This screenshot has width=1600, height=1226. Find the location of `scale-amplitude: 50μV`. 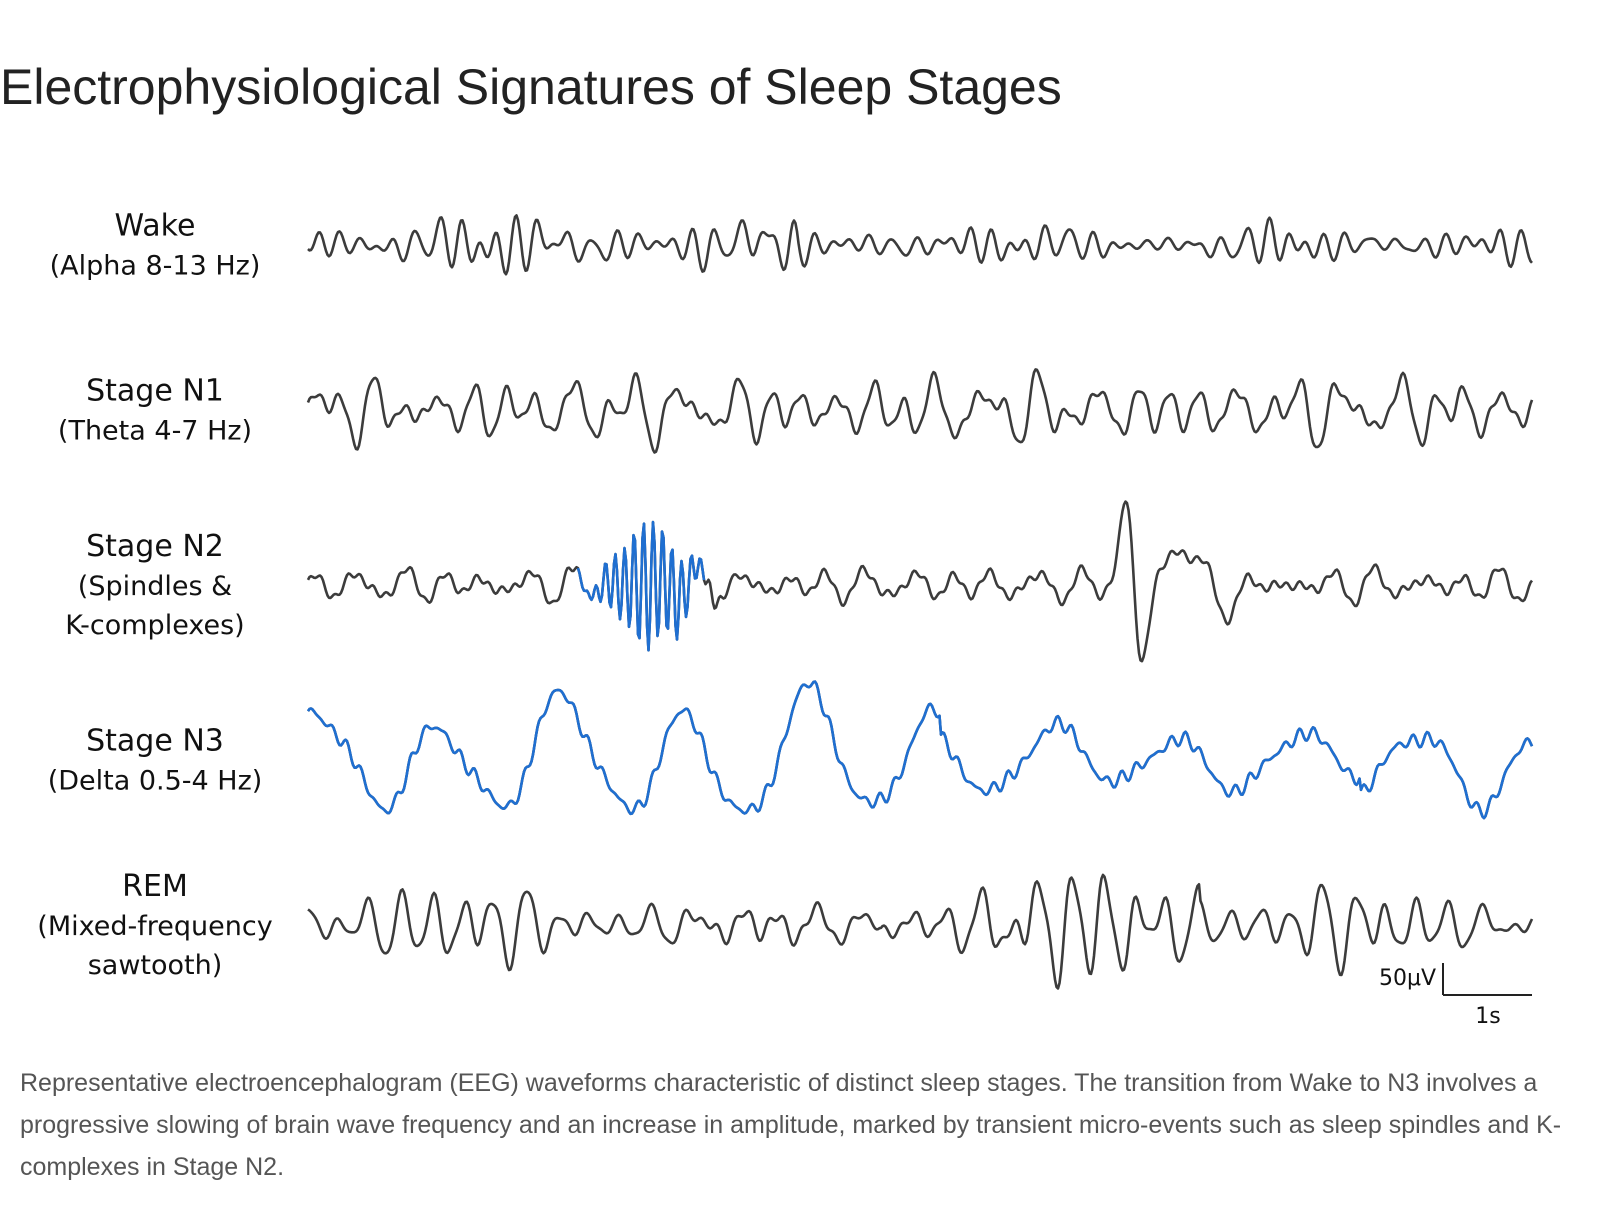

scale-amplitude: 50μV is located at coordinates (1407, 978).